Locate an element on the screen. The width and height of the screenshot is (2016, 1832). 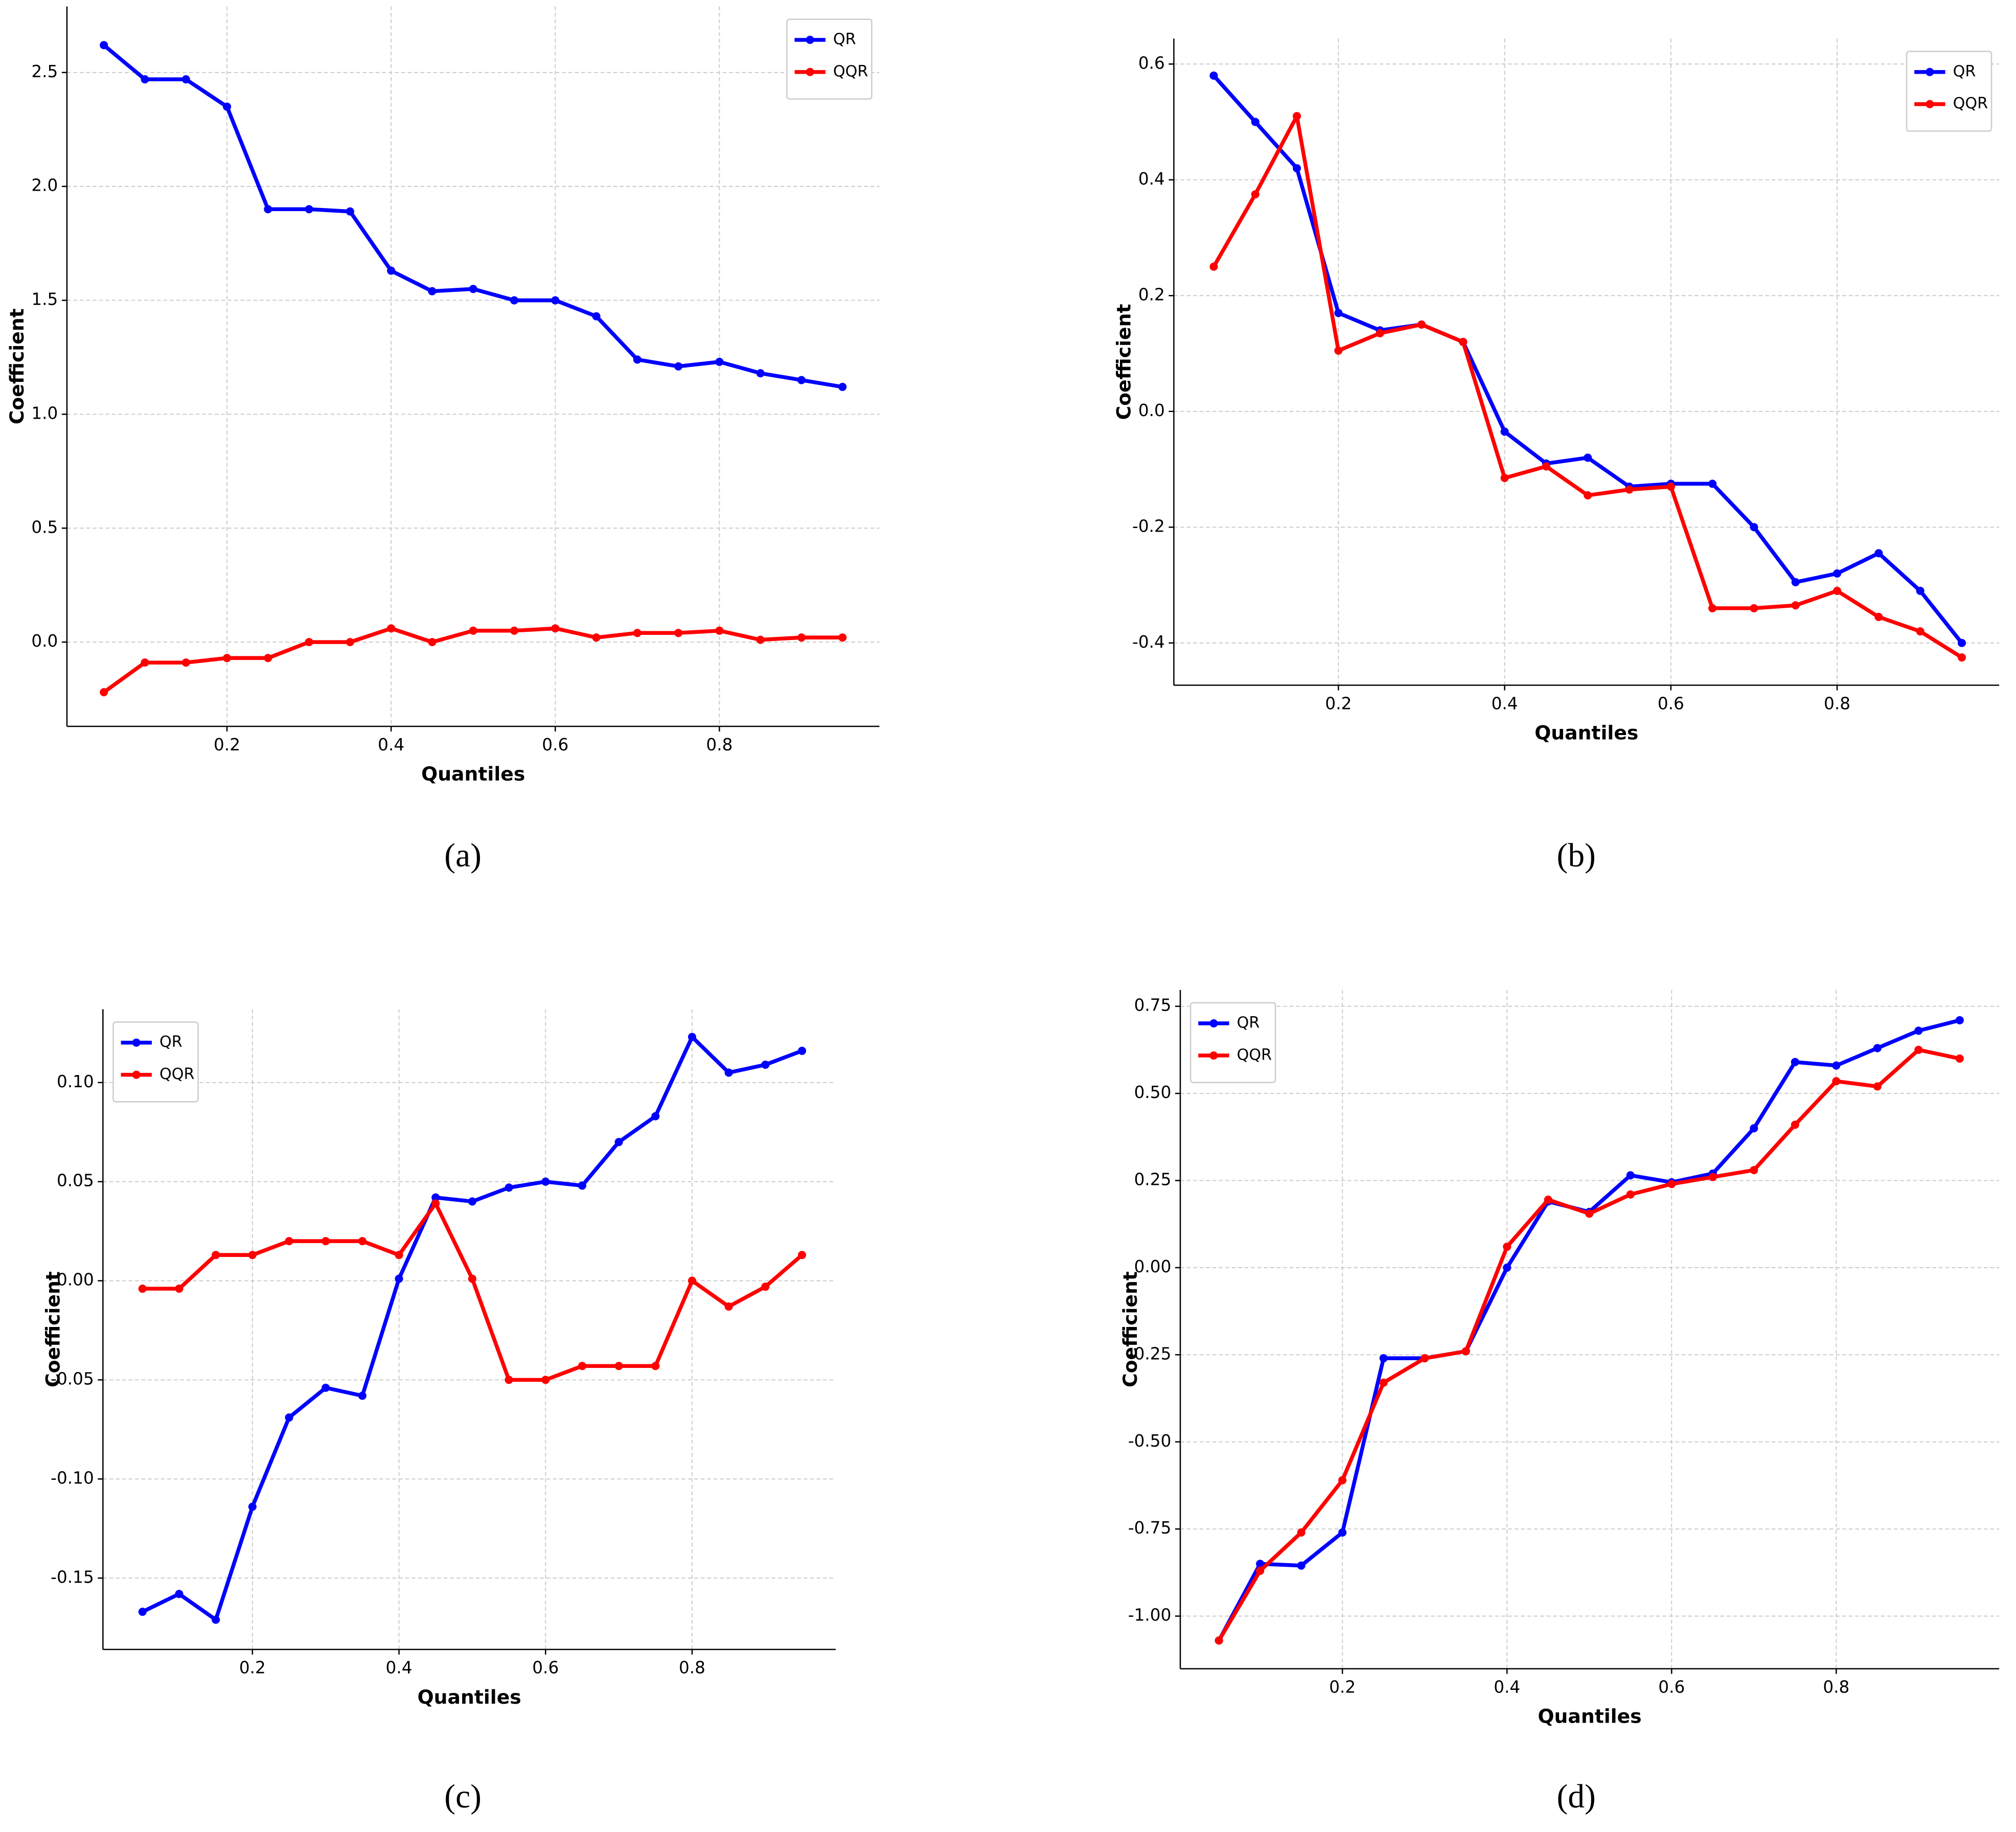
x-tick-label: 0.4 is located at coordinates (1505, 703).